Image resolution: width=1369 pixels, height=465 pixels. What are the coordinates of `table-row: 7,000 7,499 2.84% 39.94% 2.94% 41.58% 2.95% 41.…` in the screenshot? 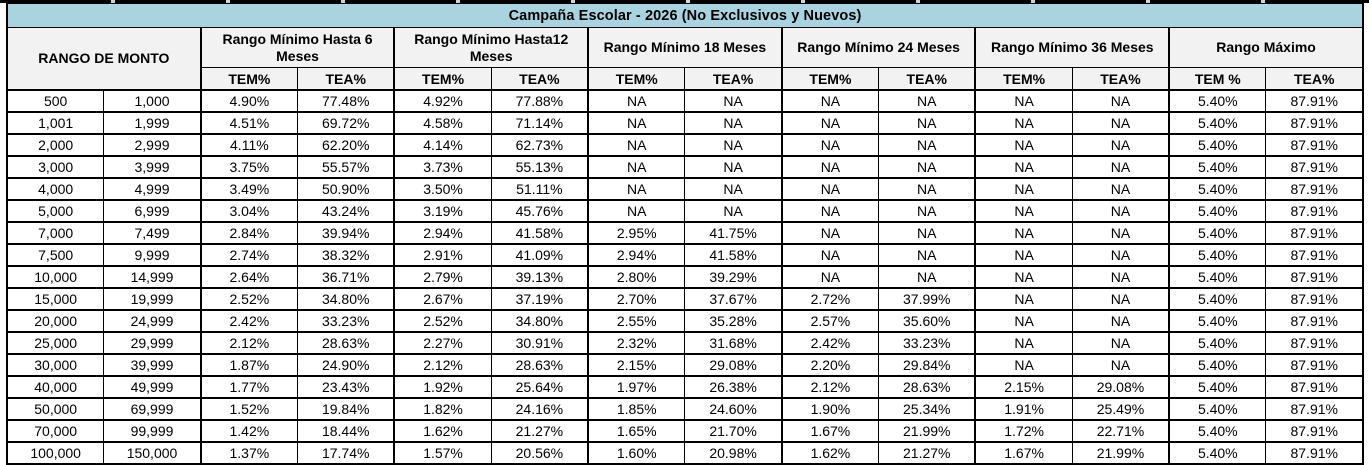 It's located at (685, 233).